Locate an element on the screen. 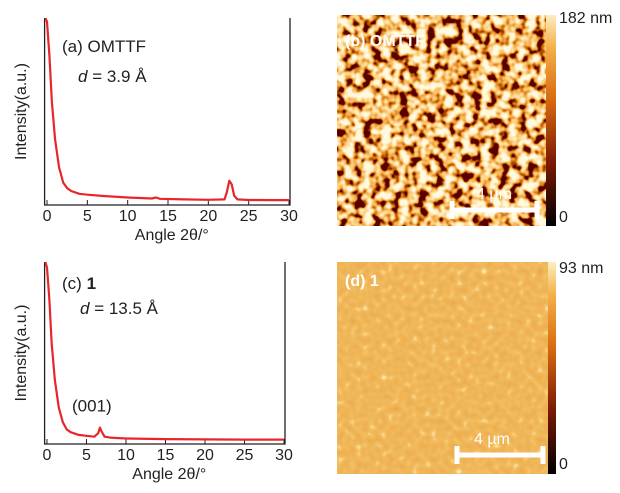  panel-label: (c) 1 is located at coordinates (79, 283).